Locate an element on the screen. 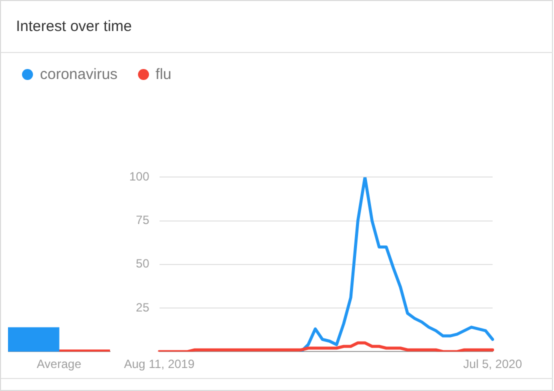 The image size is (554, 391). legend-label: coronavirus is located at coordinates (79, 74).